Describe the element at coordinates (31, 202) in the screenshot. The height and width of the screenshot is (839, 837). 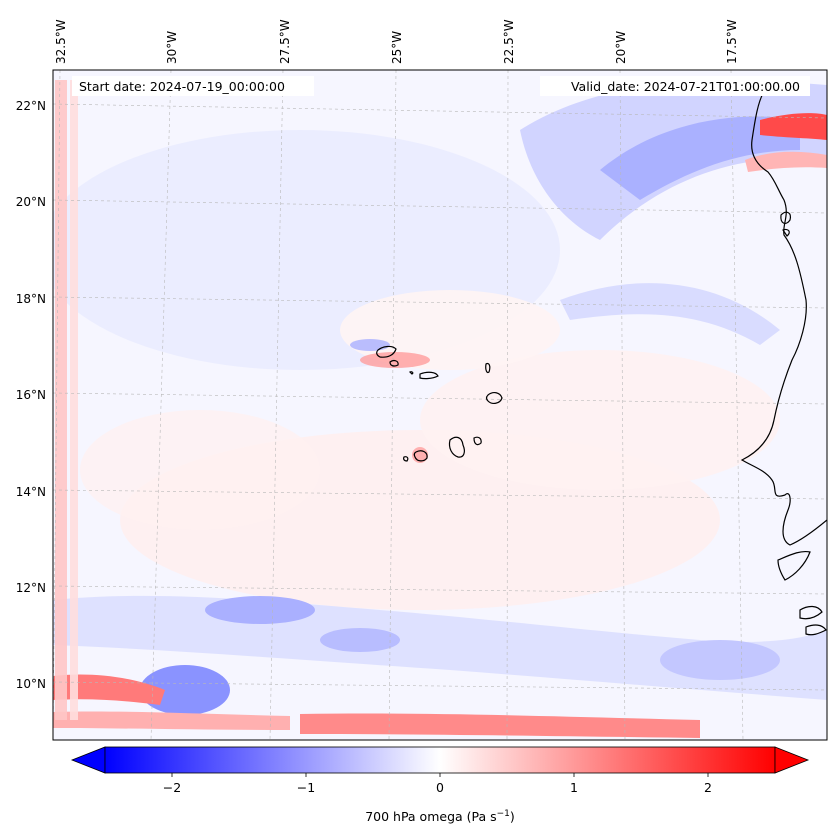
I see `lat-label: 20°N` at that location.